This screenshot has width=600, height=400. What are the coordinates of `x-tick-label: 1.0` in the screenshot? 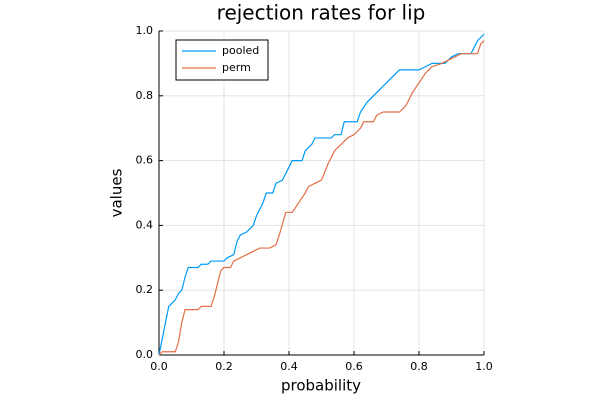 It's located at (484, 366).